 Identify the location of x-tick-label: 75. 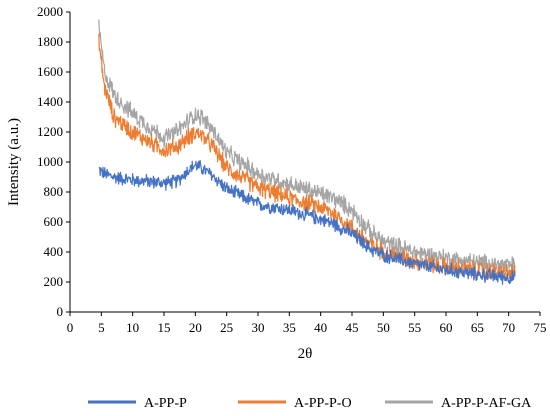
(540, 327).